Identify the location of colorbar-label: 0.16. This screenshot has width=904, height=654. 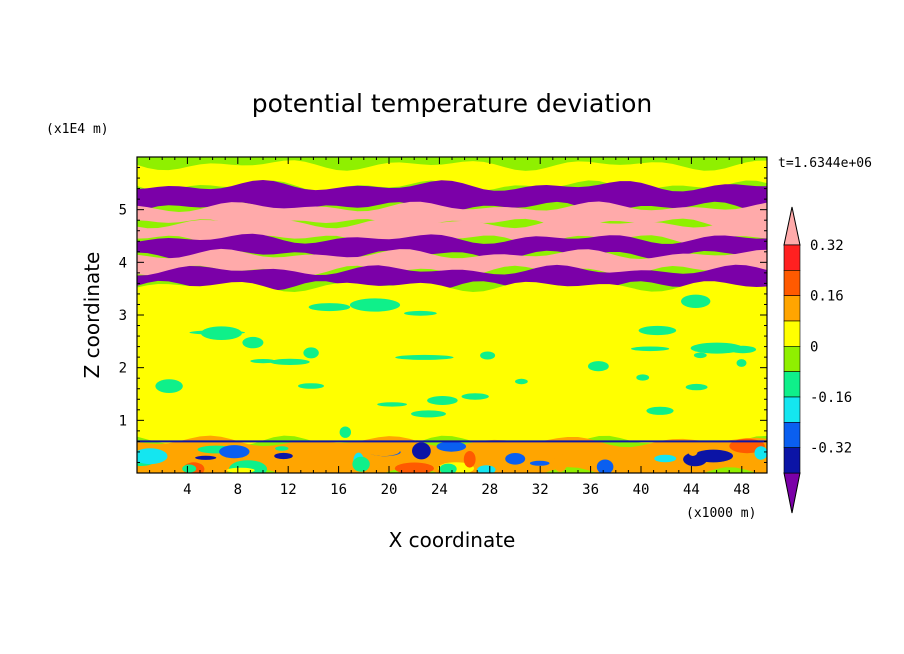
(827, 297).